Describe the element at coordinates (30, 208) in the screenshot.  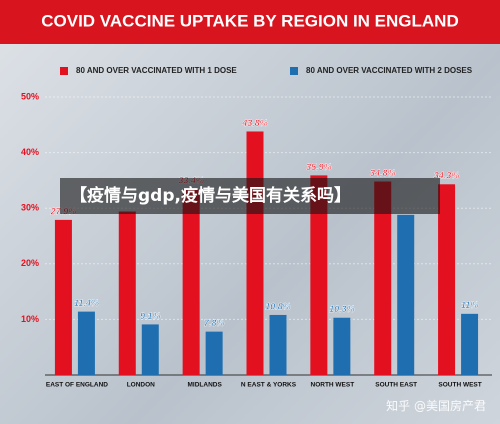
I see `y-tick-label: 30%` at that location.